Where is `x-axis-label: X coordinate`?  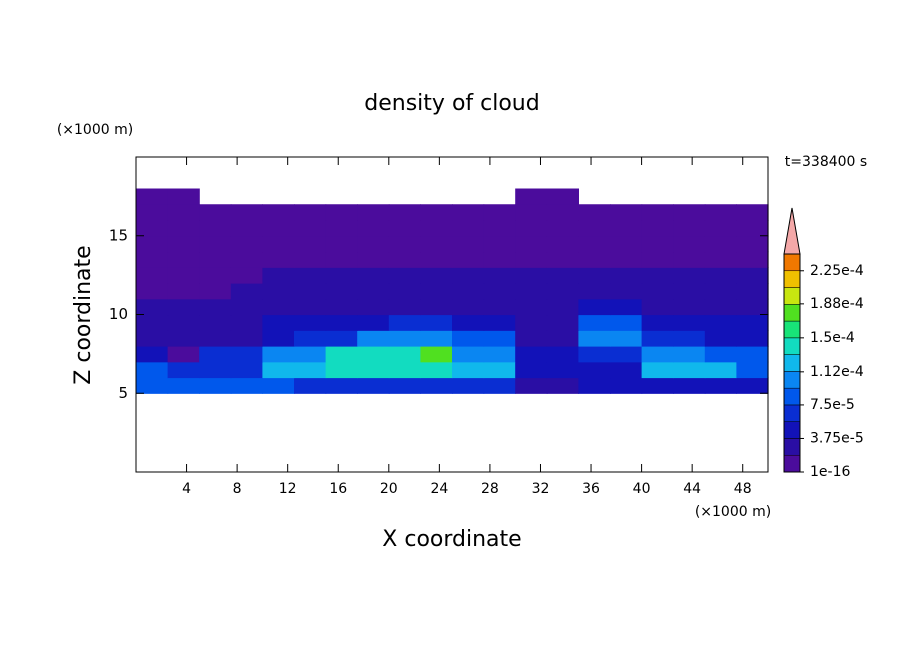 x-axis-label: X coordinate is located at coordinates (451, 539).